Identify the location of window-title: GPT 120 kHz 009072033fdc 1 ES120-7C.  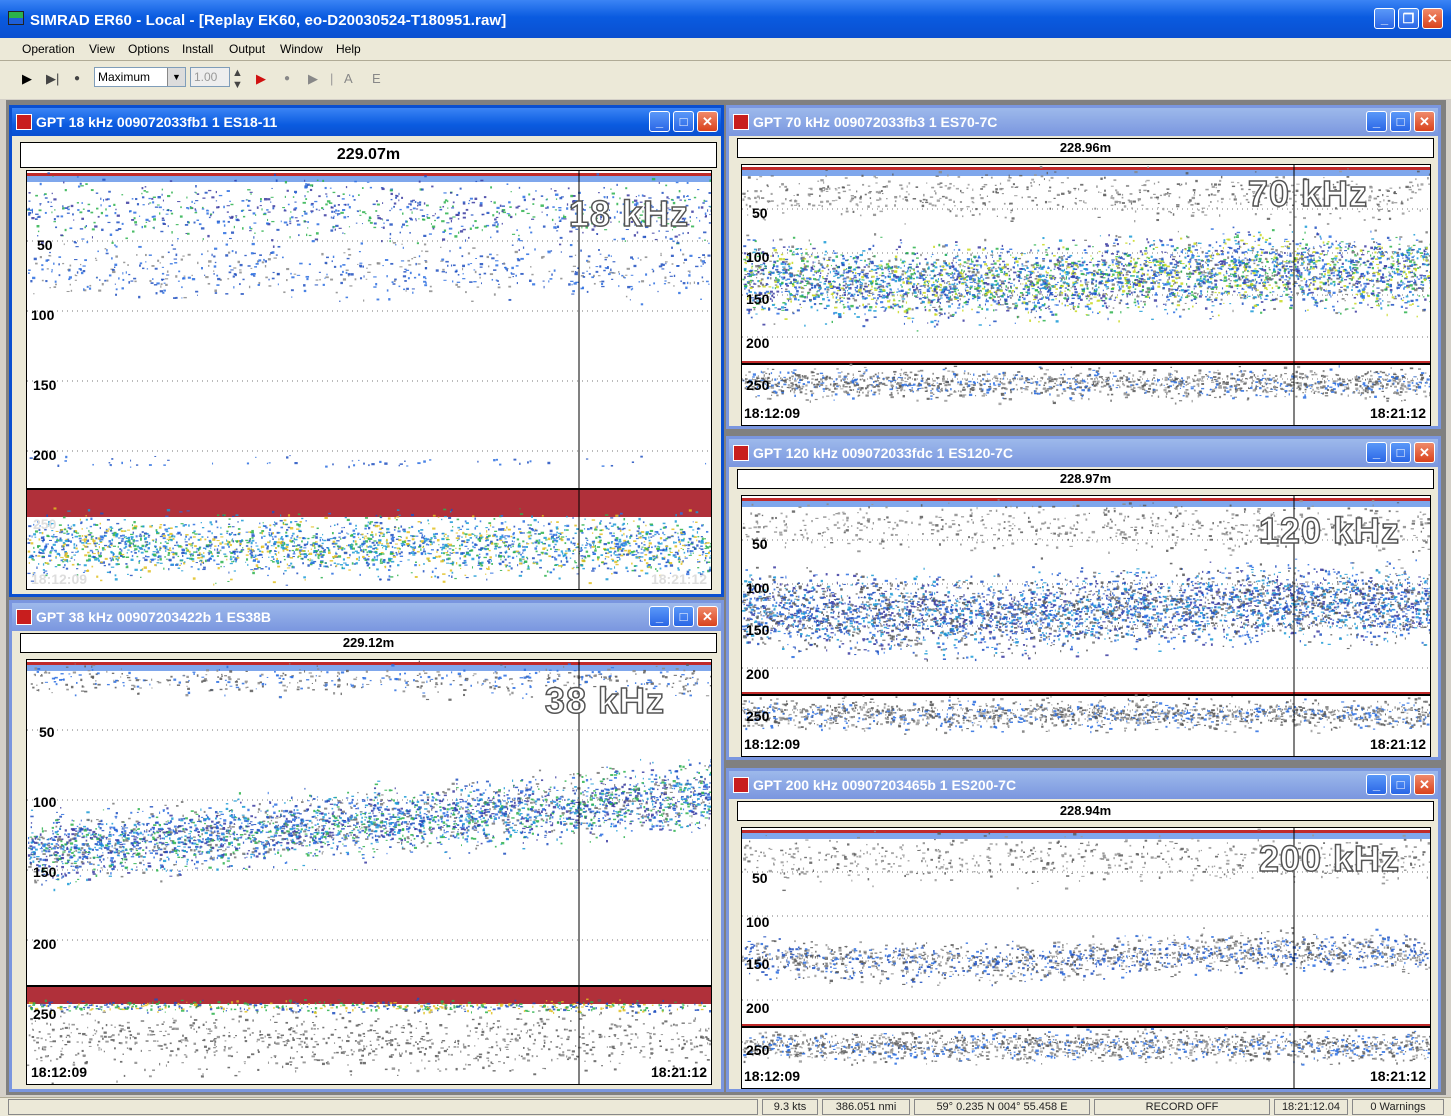
(883, 453).